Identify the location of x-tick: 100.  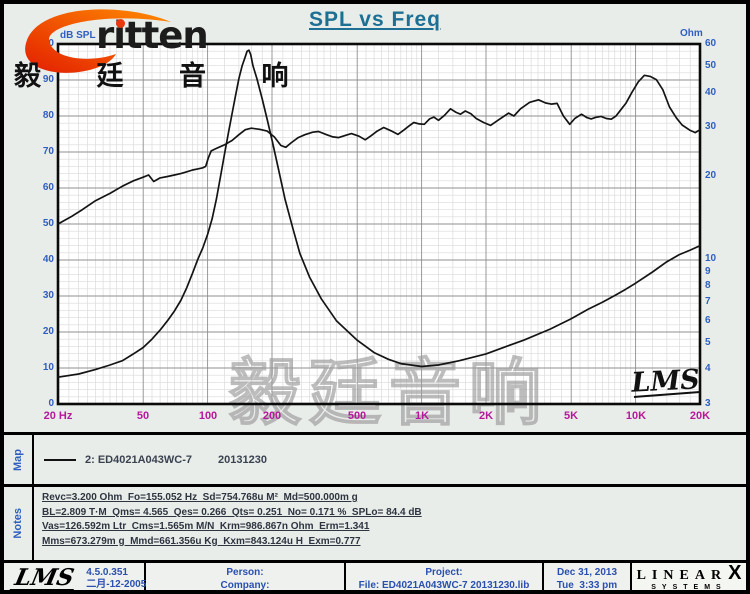
(208, 416).